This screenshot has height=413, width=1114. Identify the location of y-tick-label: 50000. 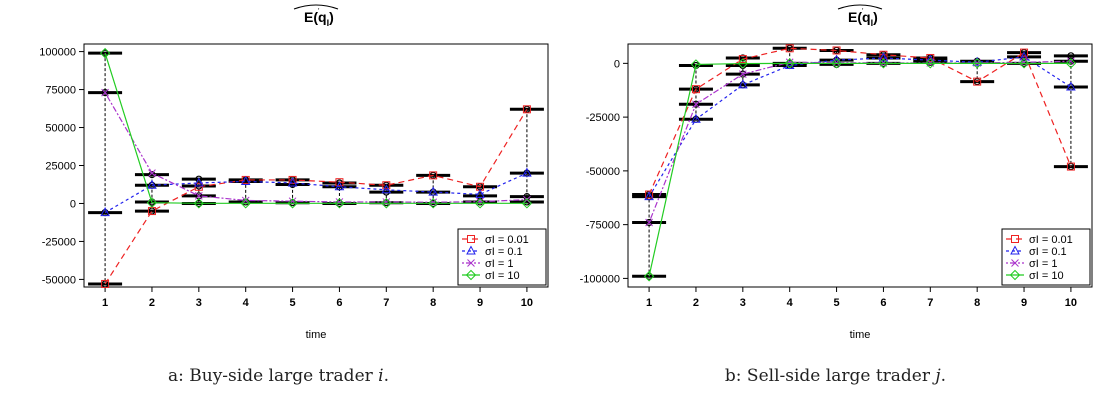
(60, 129).